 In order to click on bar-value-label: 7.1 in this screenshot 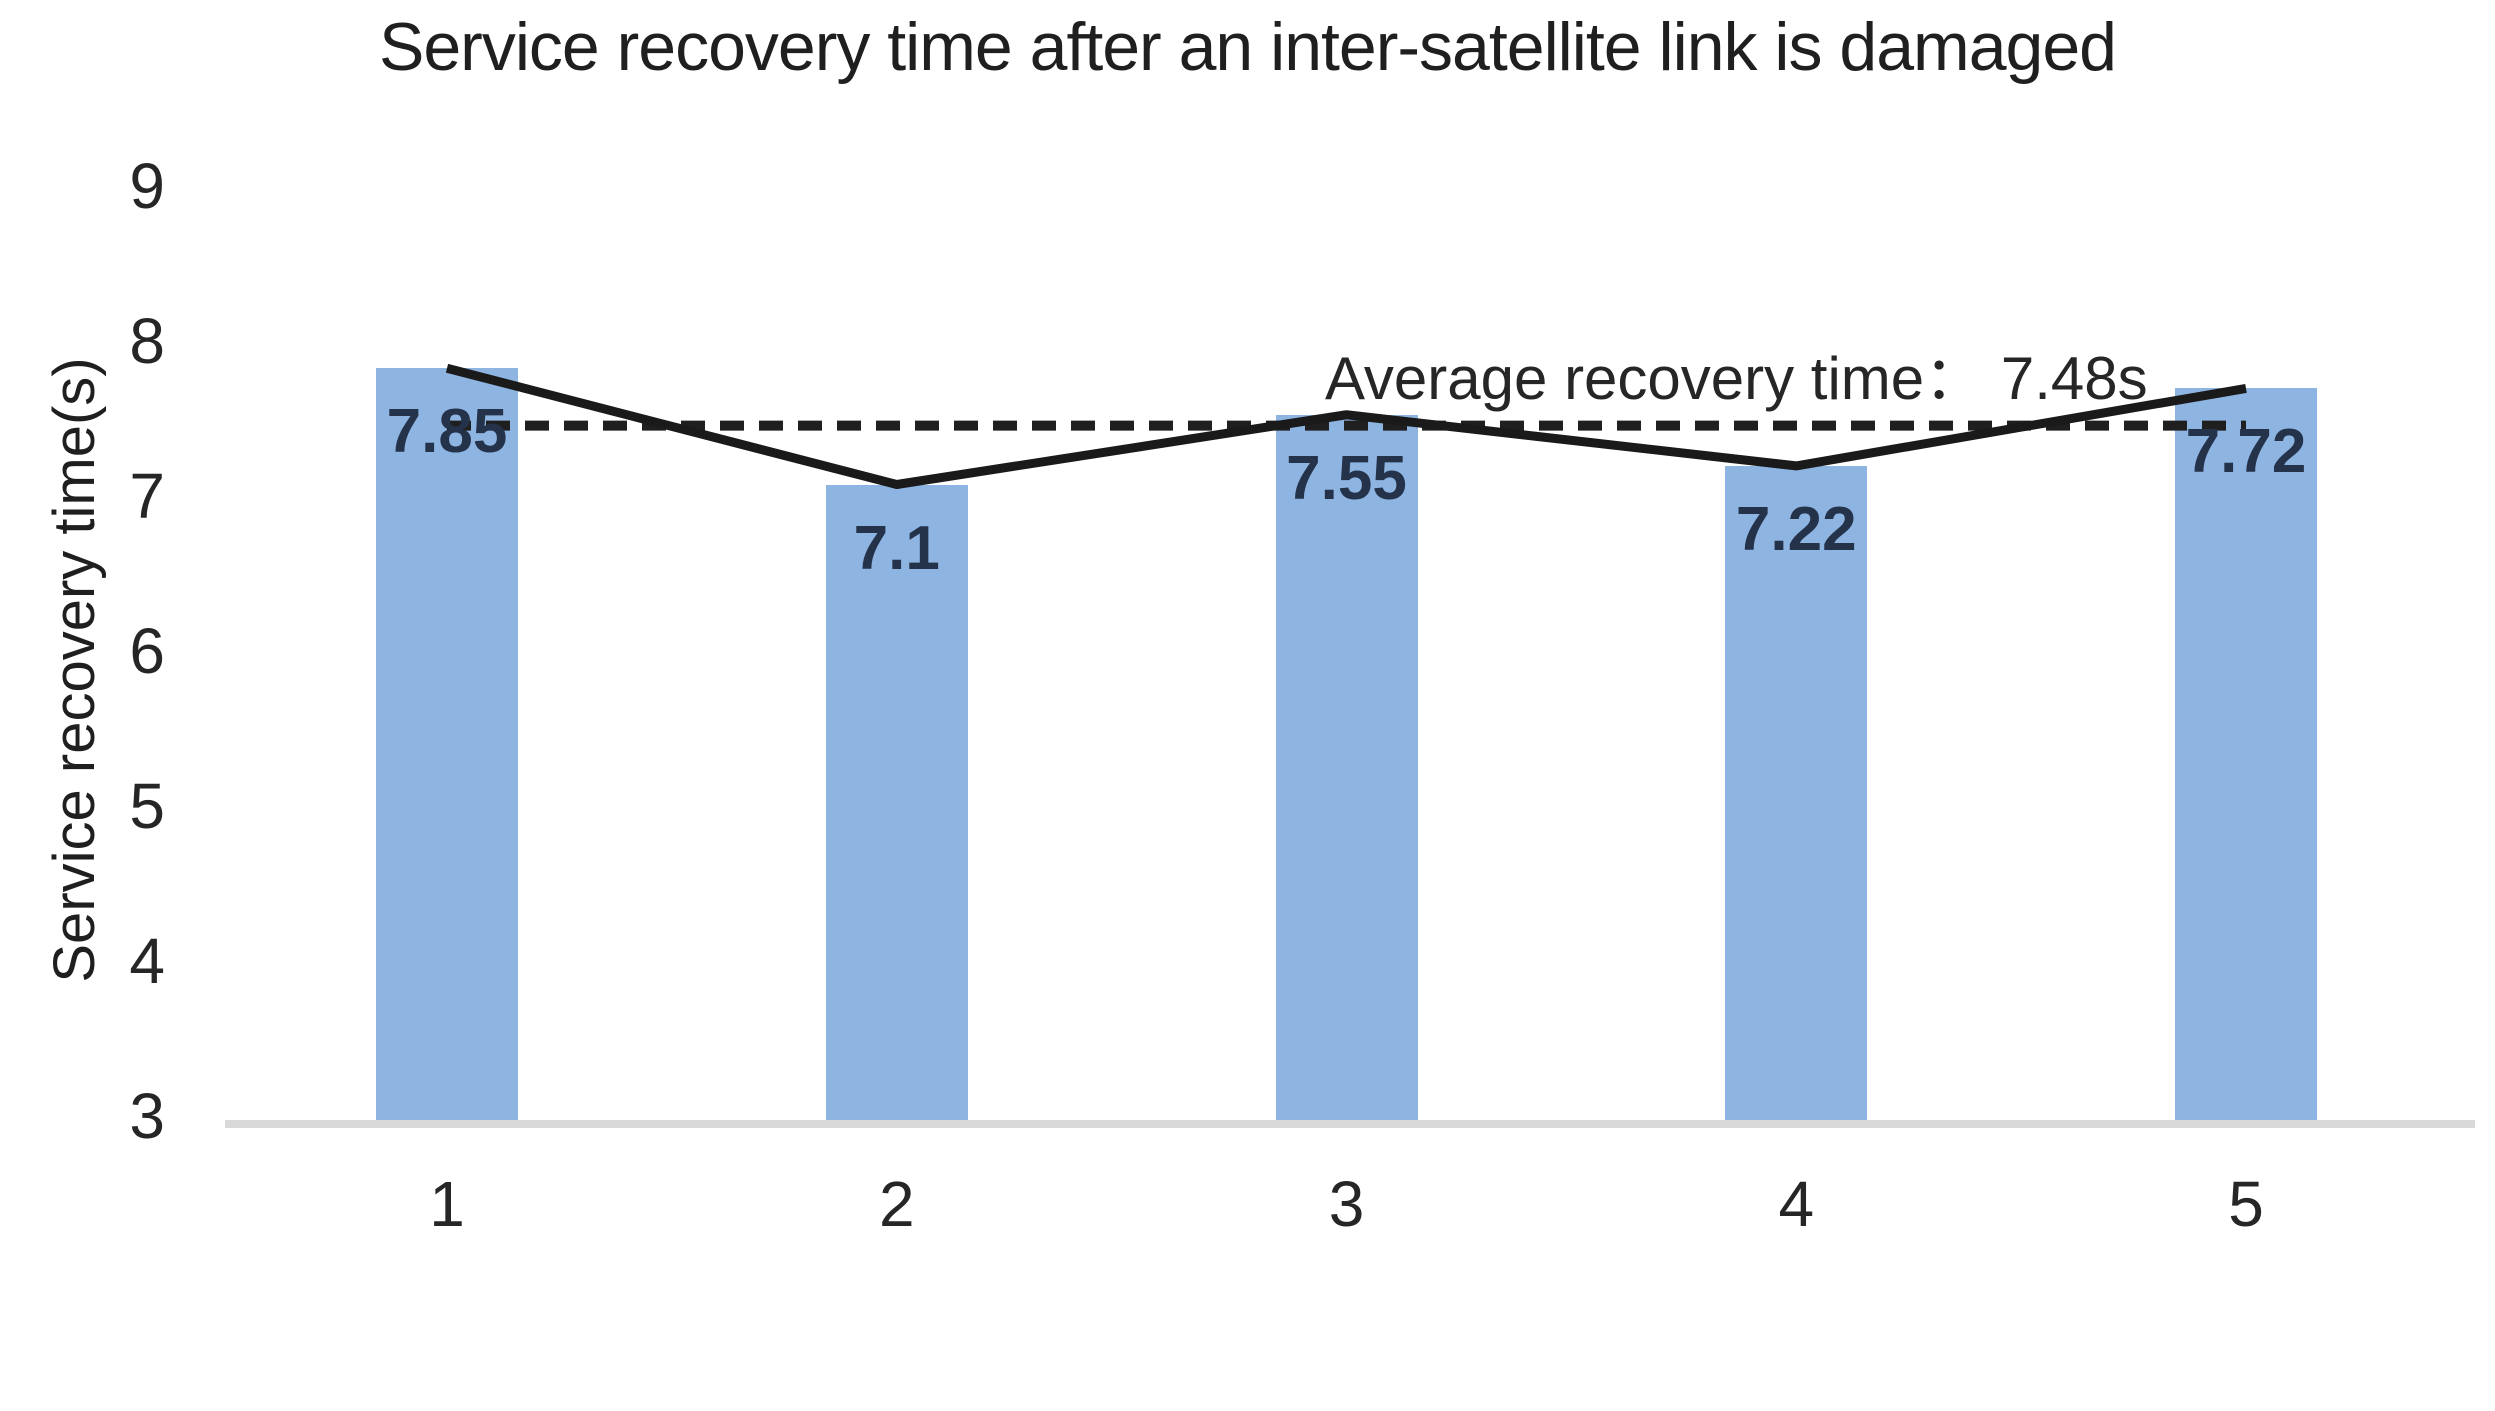, I will do `click(896, 548)`.